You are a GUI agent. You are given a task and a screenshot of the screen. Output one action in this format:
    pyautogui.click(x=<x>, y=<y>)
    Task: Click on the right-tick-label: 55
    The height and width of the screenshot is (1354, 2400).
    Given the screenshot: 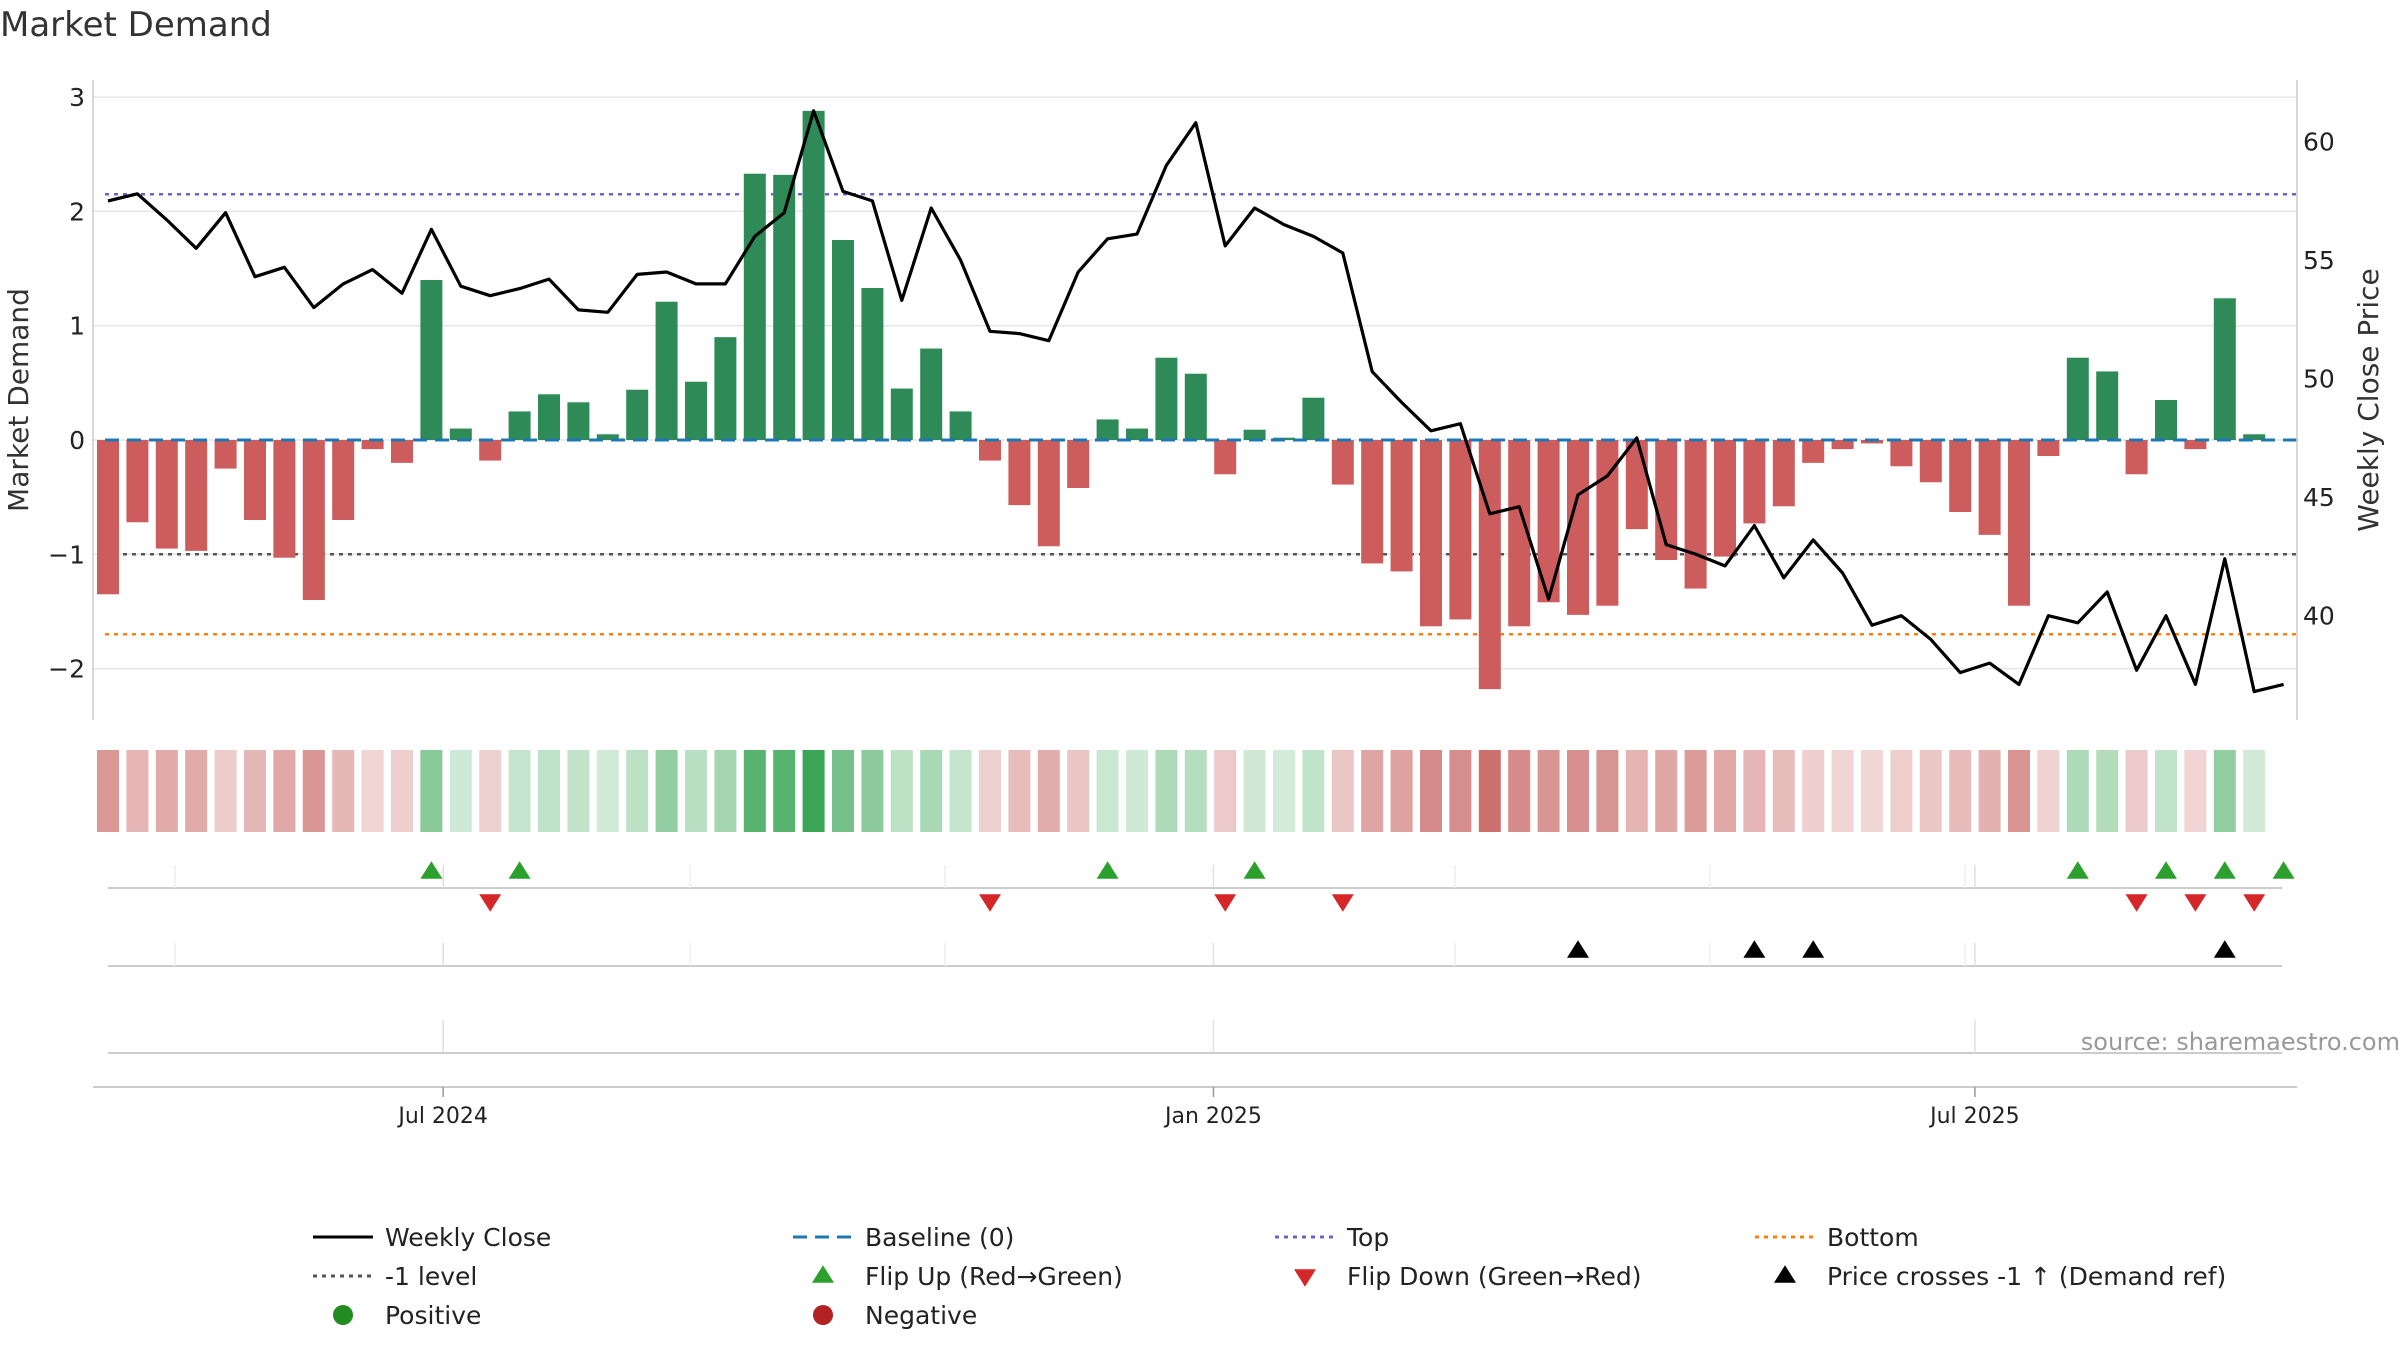 What is the action you would take?
    pyautogui.click(x=2319, y=260)
    